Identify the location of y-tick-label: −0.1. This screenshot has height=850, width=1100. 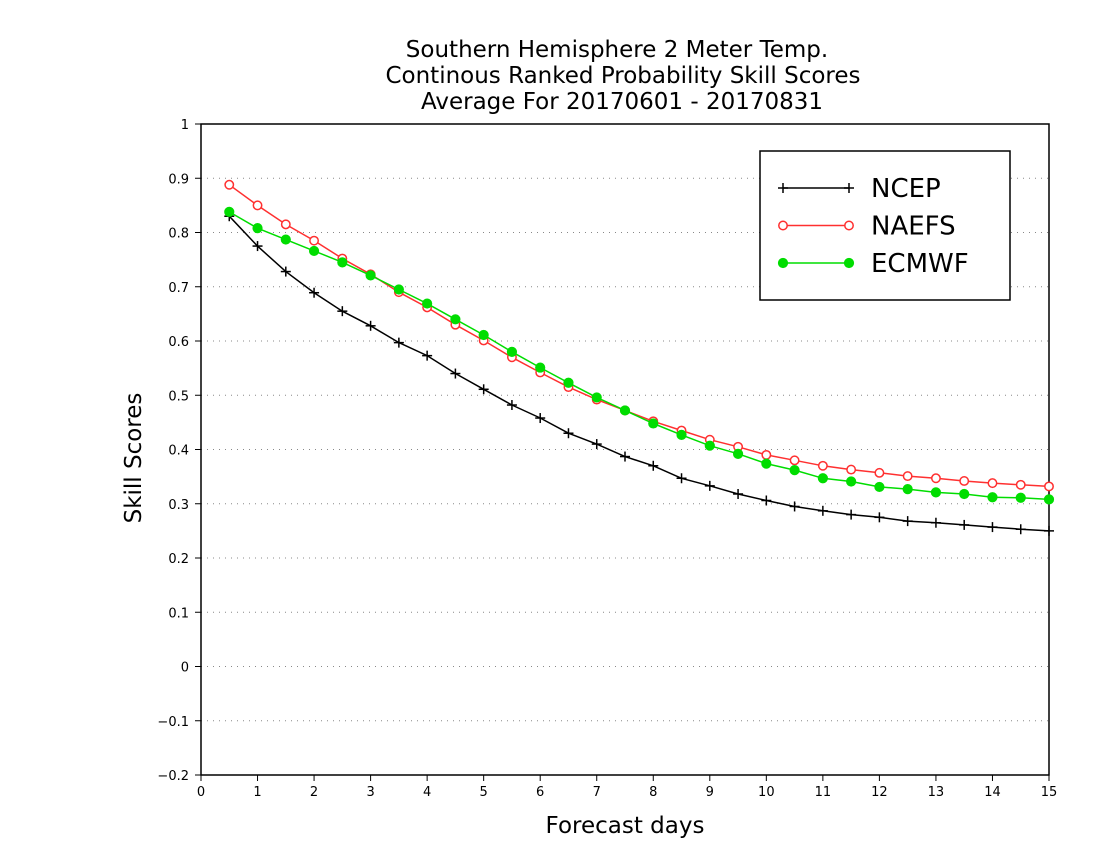
(173, 722).